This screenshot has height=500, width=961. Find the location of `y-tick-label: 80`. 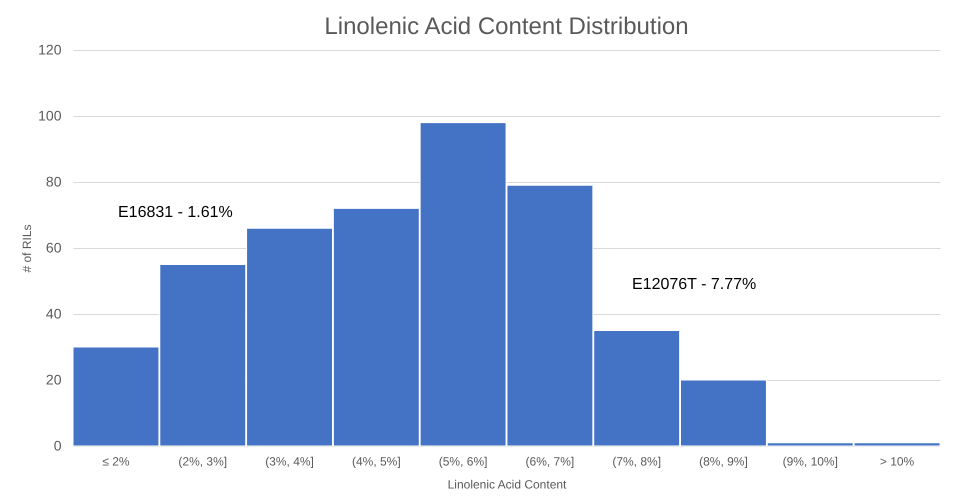

y-tick-label: 80 is located at coordinates (54, 182).